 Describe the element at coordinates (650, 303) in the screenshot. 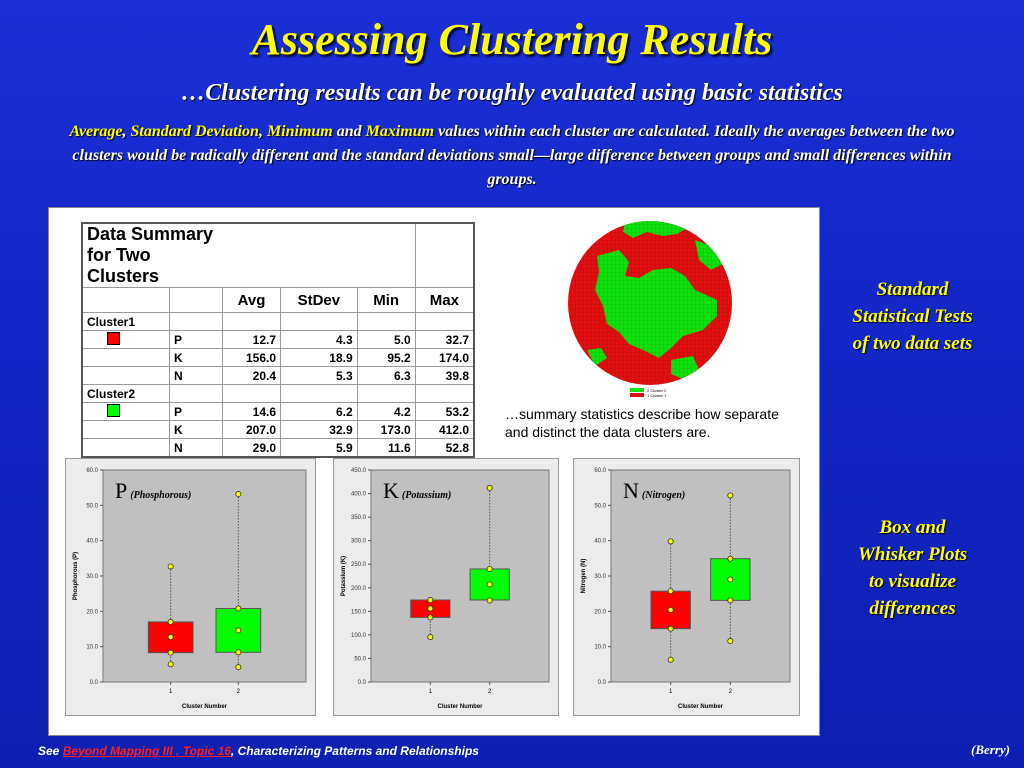

I see `map-grid` at that location.